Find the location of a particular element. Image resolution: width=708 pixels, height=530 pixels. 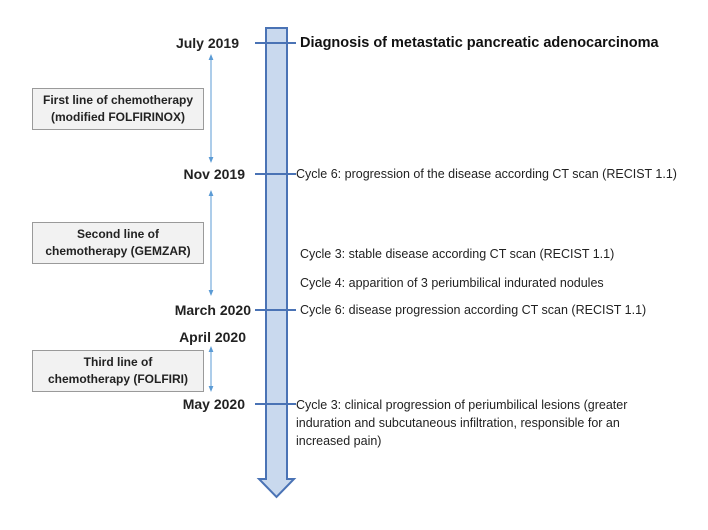

second-line-box: Second line of chemotherapy (GEMZAR) is located at coordinates (118, 243).